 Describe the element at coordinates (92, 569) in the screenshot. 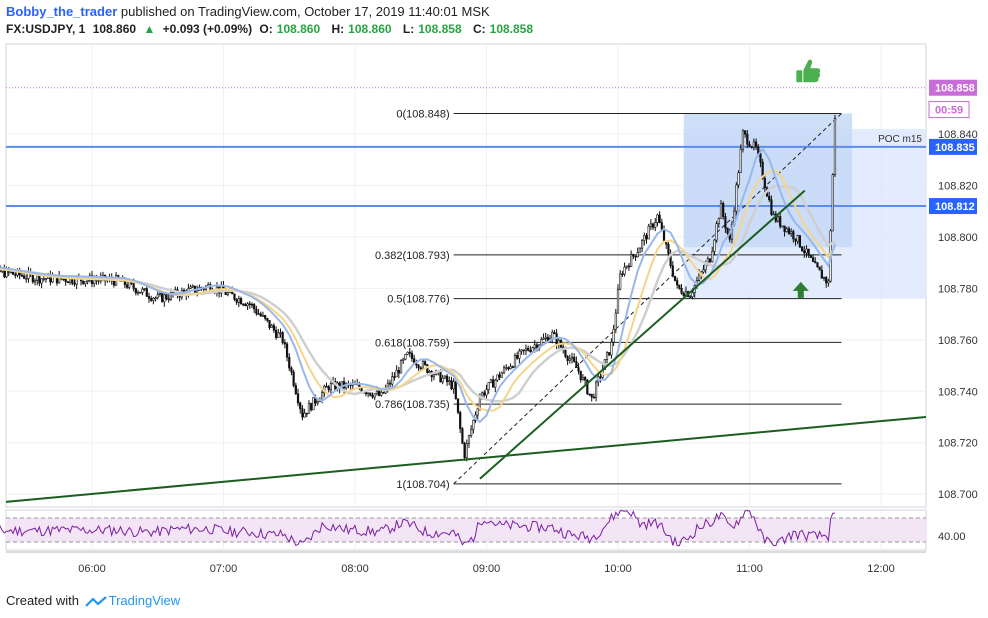

I see `x-tick-label: 06:00` at that location.